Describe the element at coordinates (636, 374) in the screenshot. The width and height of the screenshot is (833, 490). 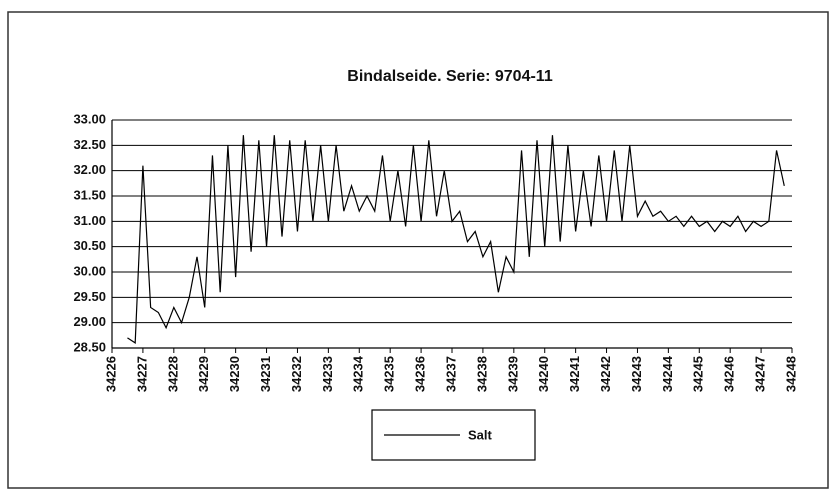
I see `x-tick-label: 34243` at that location.